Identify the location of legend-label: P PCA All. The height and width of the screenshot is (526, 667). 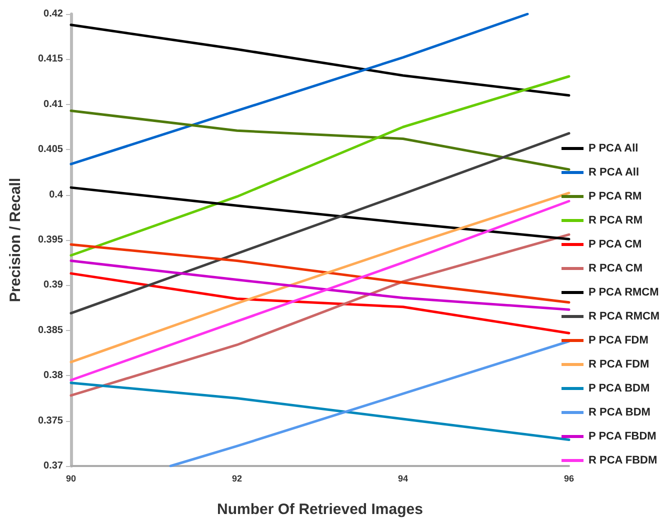
(613, 148).